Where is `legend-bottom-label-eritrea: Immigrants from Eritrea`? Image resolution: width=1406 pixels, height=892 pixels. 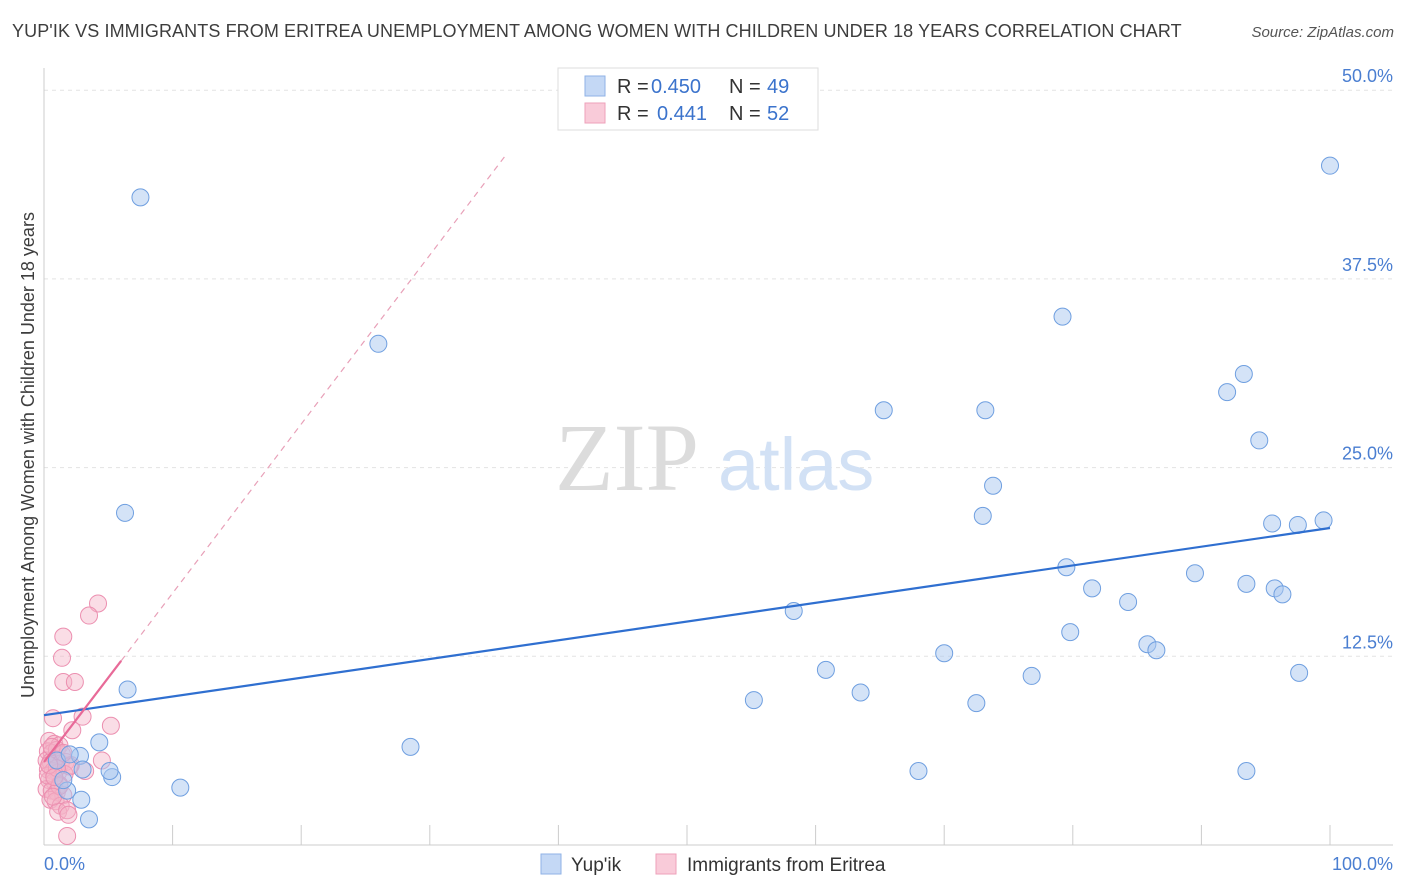 legend-bottom-label-eritrea: Immigrants from Eritrea is located at coordinates (786, 865).